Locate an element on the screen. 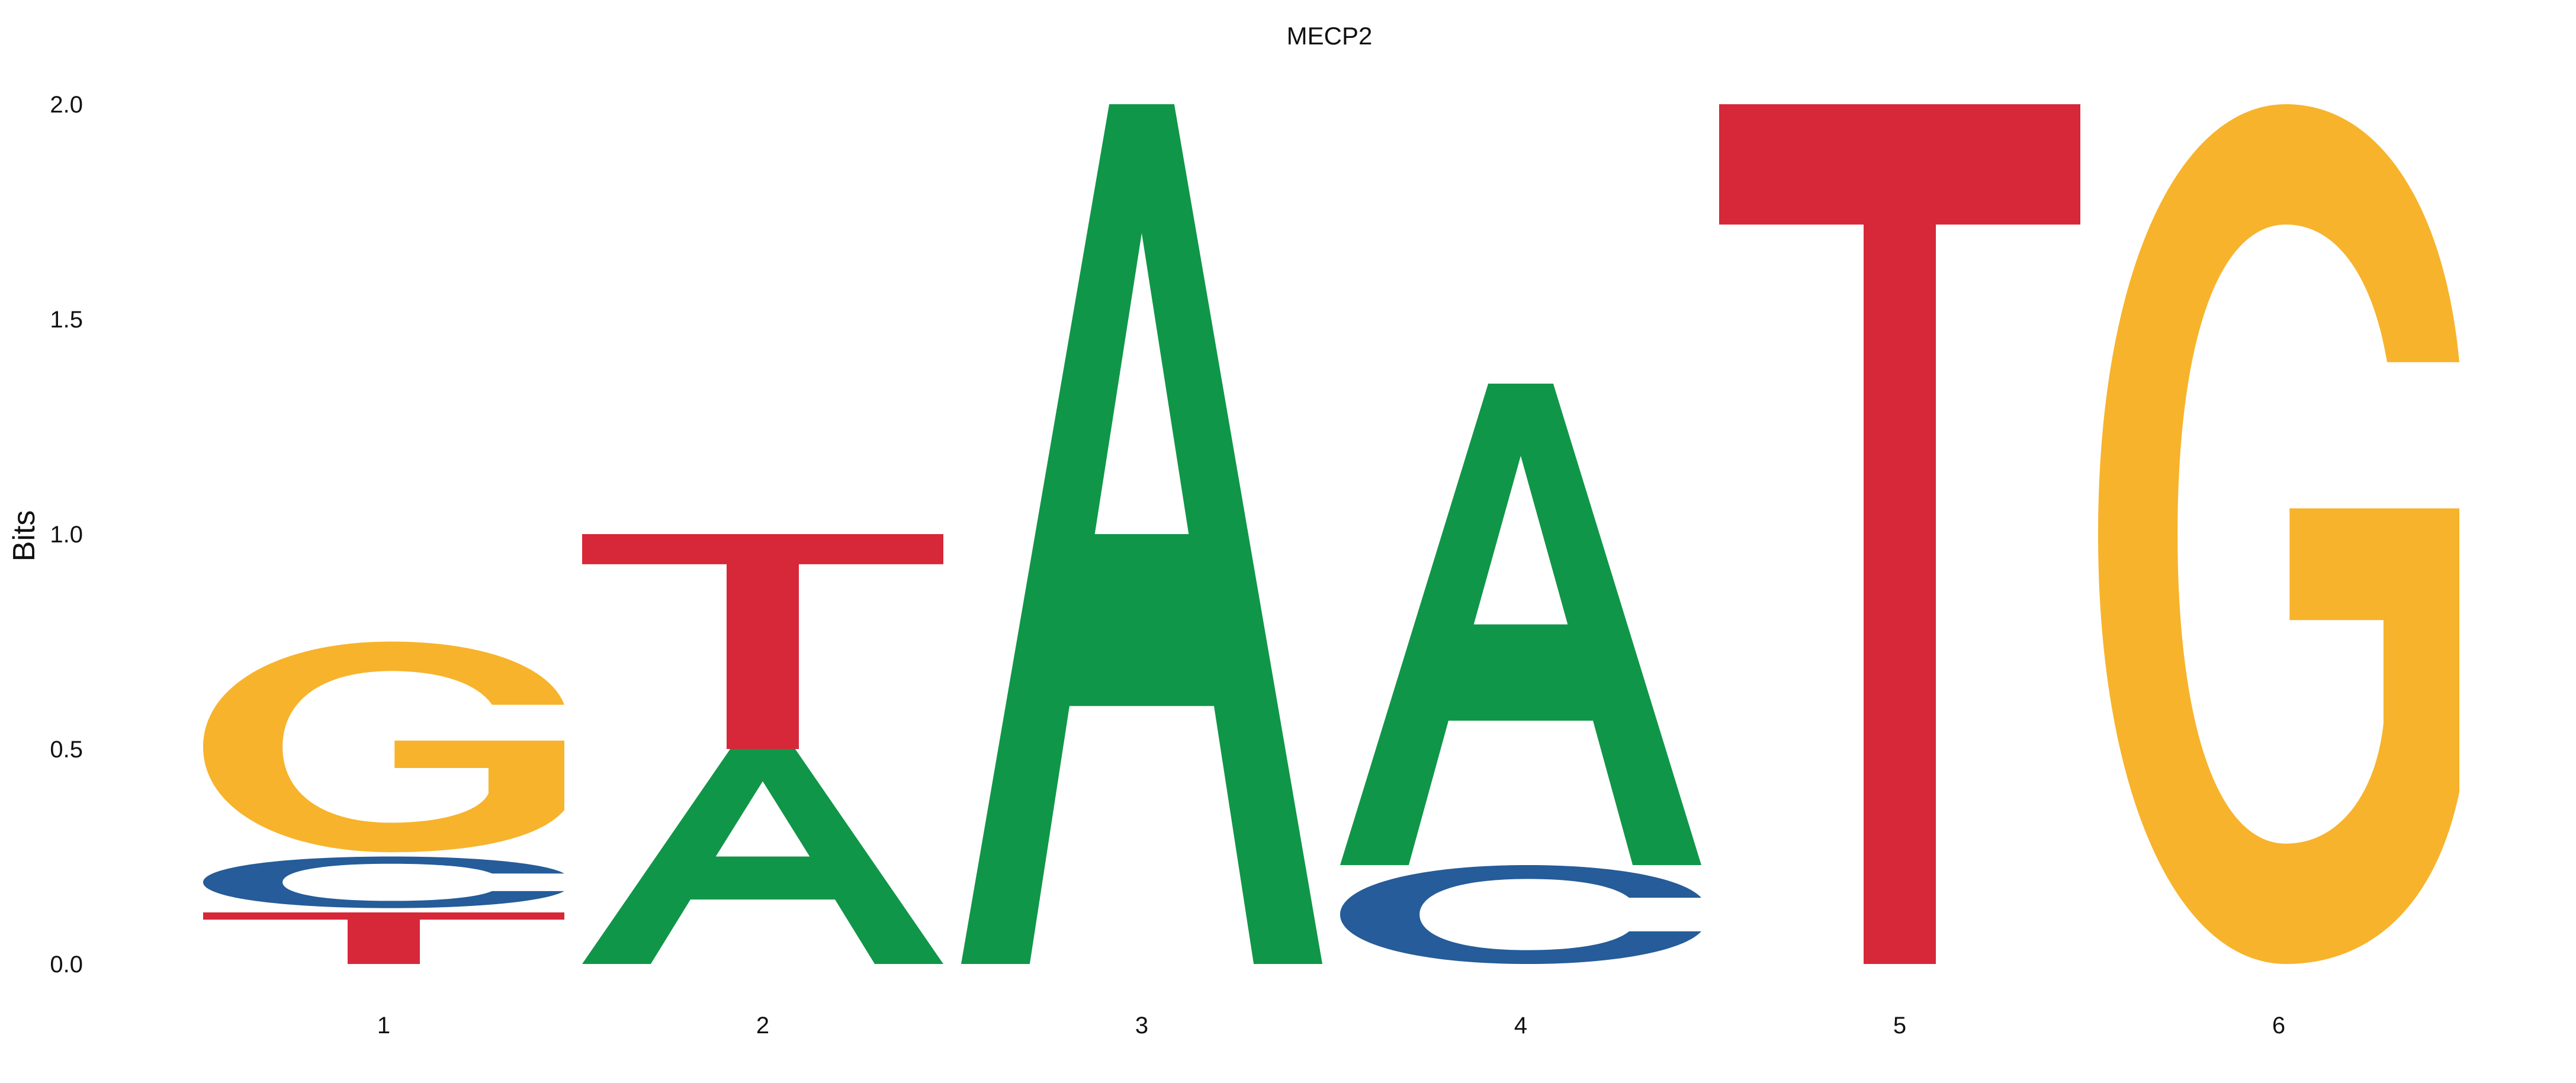  x-tick-label: 4 is located at coordinates (1520, 1026).